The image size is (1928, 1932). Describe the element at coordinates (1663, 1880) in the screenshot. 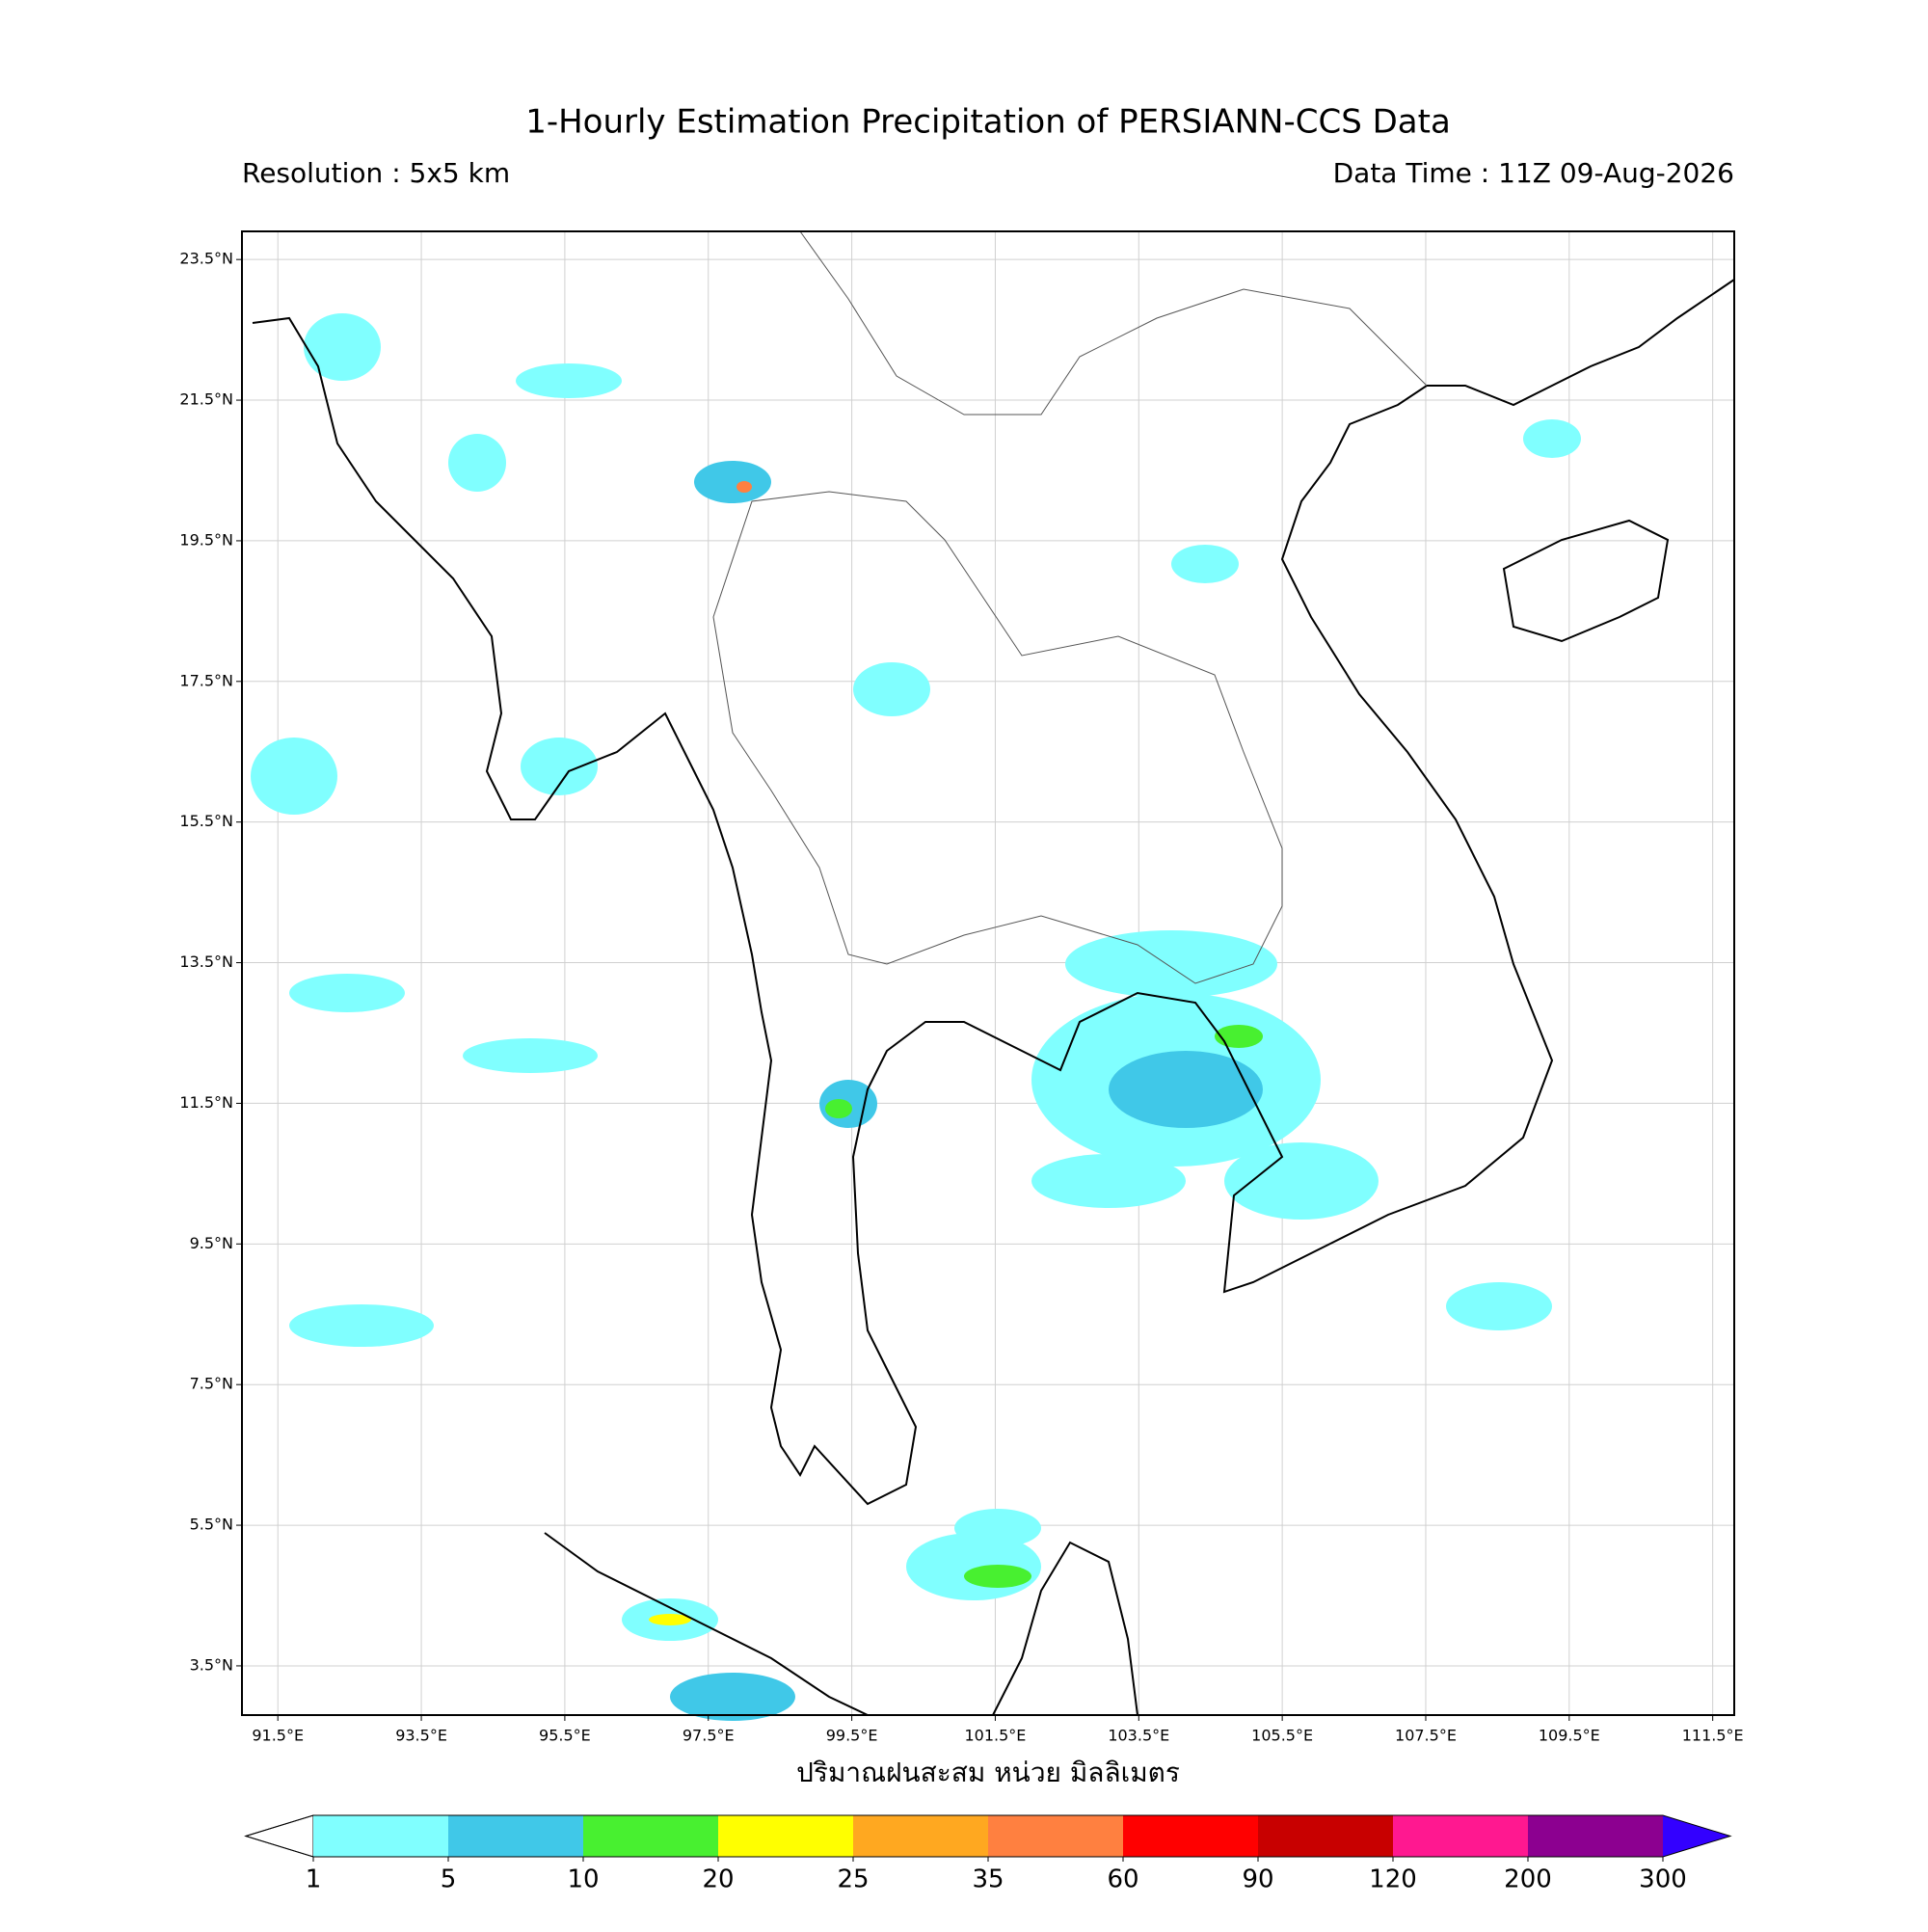

I see `colorbar-label: 300` at that location.